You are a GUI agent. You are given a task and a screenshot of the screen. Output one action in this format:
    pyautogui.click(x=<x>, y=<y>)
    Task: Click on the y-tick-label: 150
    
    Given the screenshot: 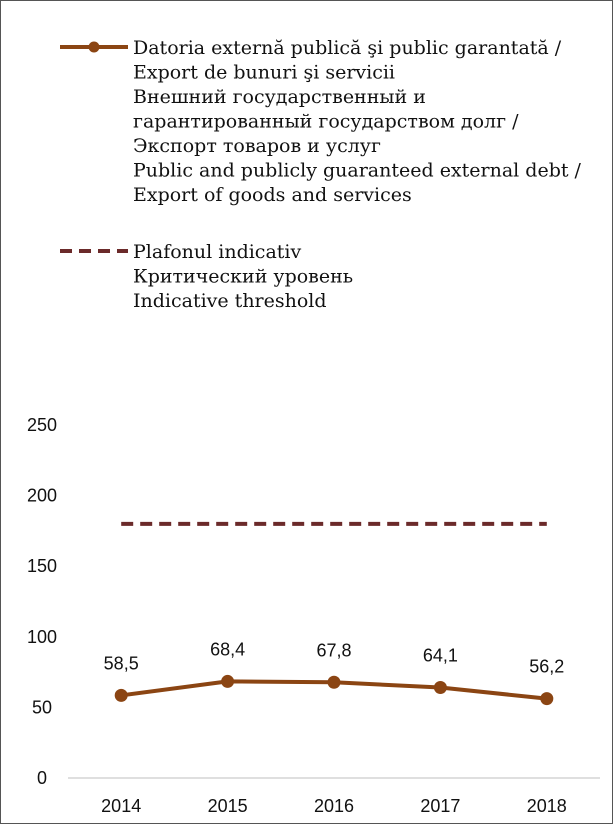 What is the action you would take?
    pyautogui.click(x=42, y=566)
    